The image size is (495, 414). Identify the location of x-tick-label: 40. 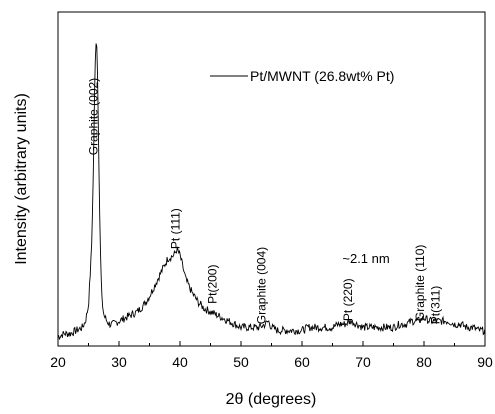
(180, 362).